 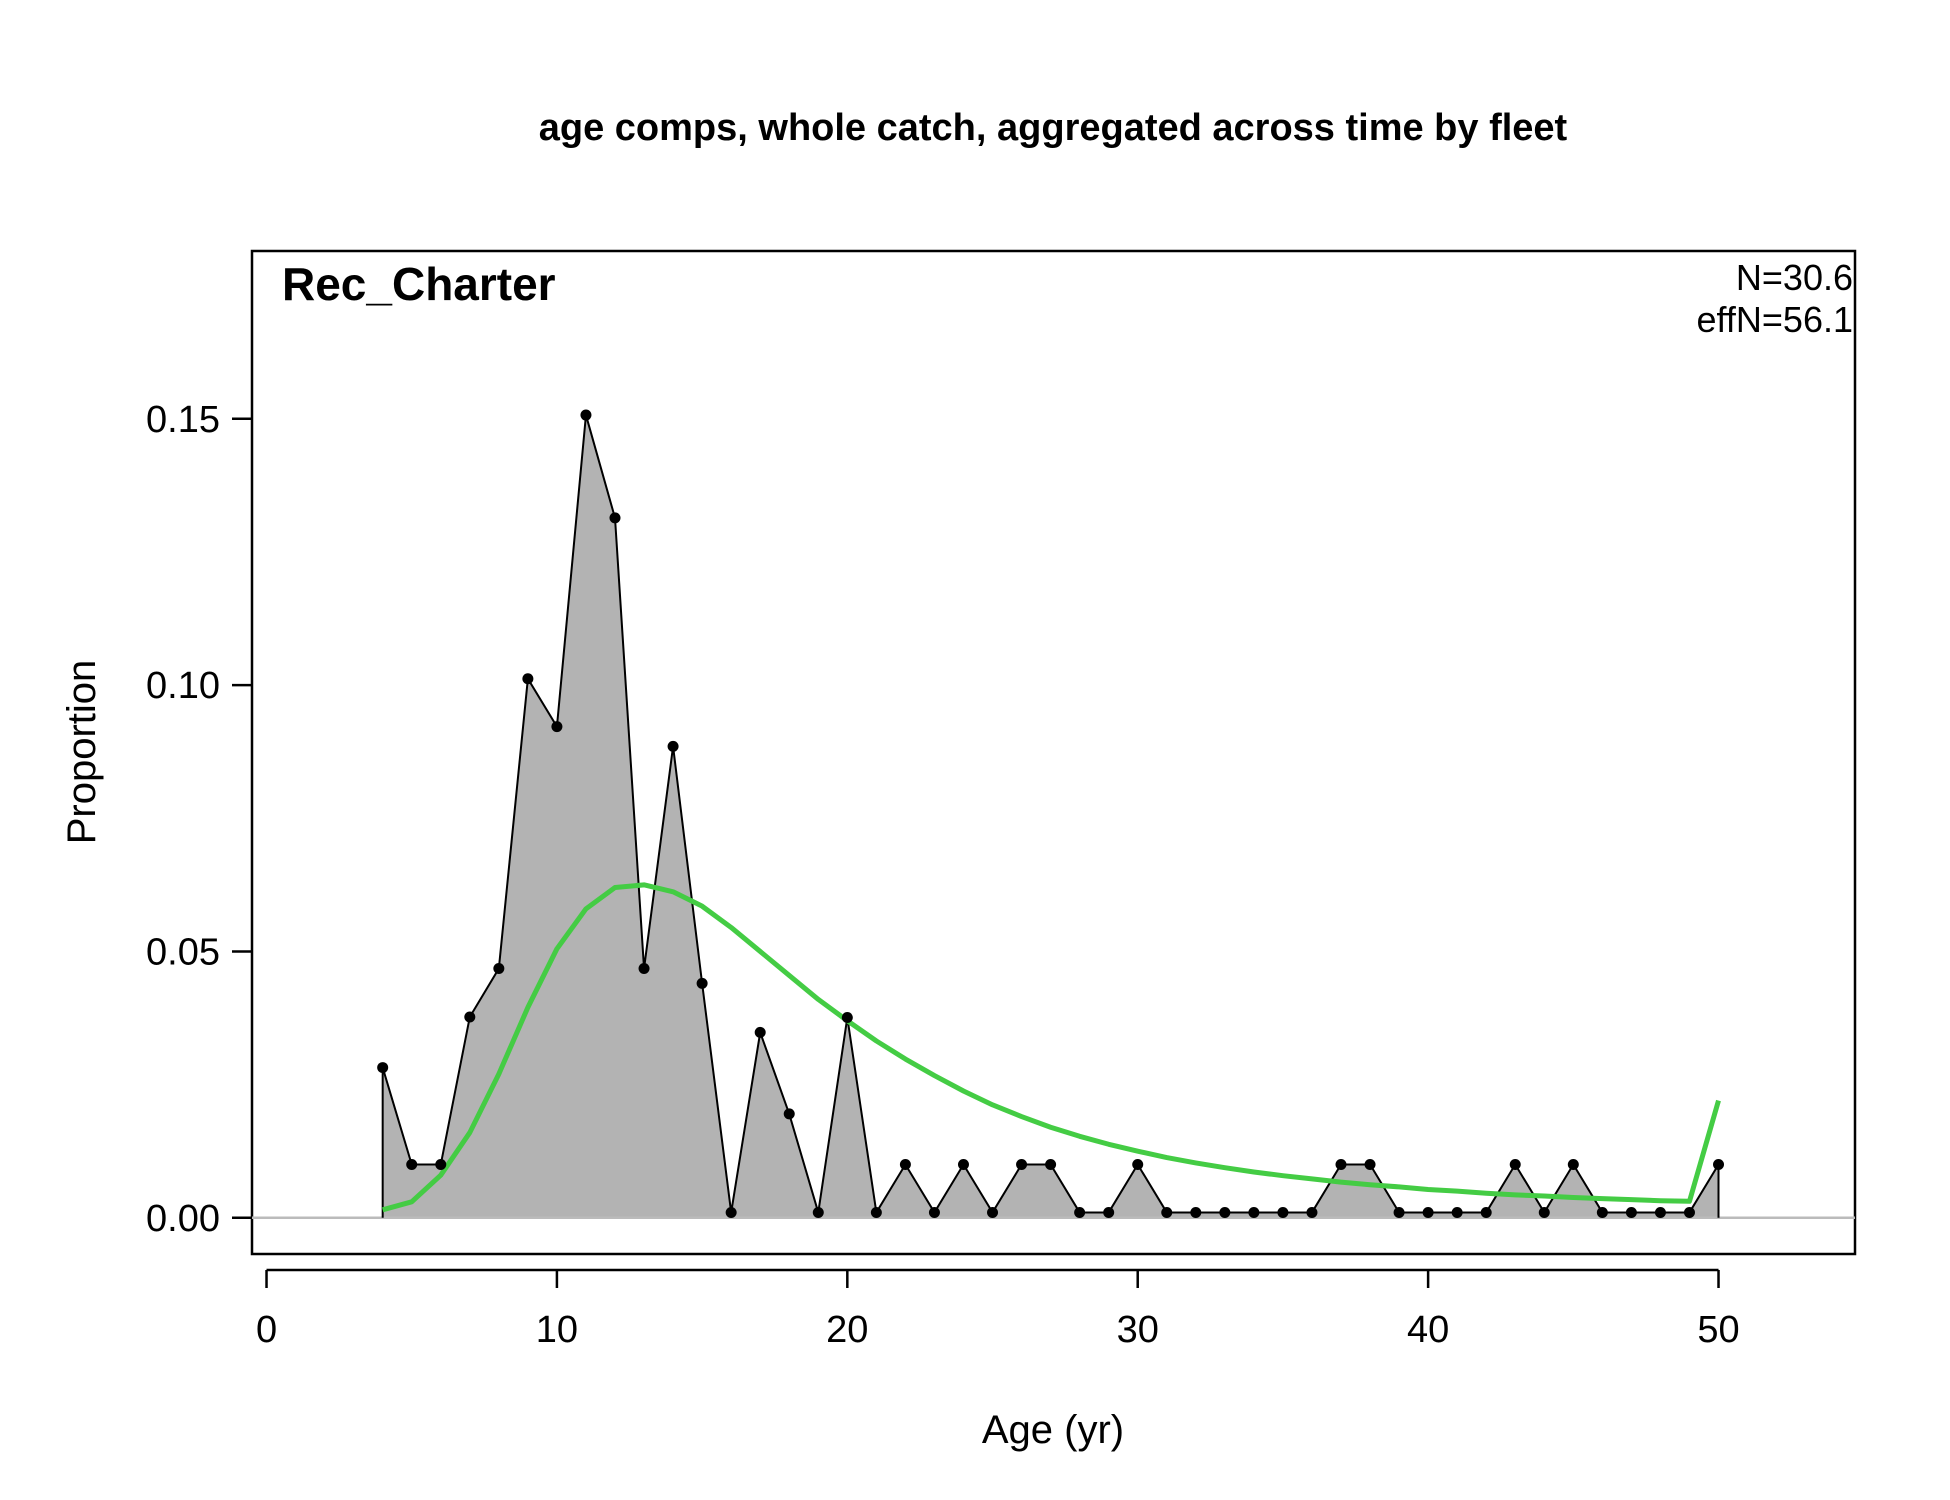 What do you see at coordinates (1794, 277) in the screenshot?
I see `n-label: N=30.6` at bounding box center [1794, 277].